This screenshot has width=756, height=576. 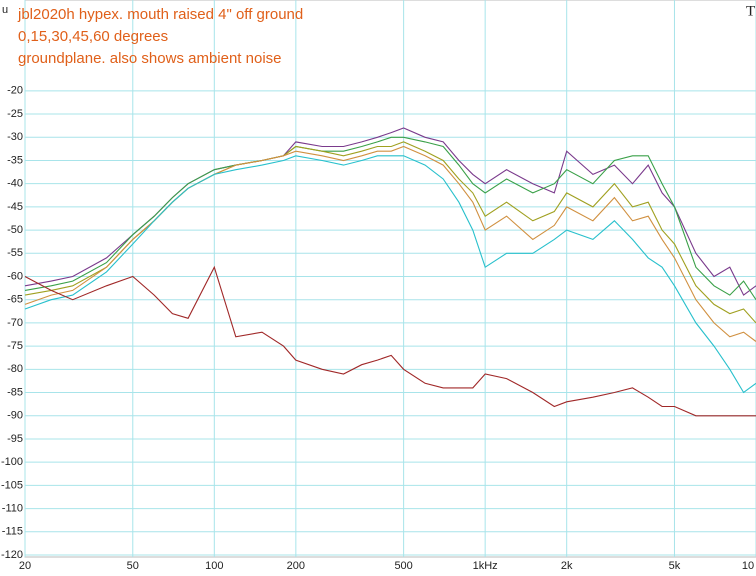 I want to click on y-tick-label: -120, so click(x=12, y=555).